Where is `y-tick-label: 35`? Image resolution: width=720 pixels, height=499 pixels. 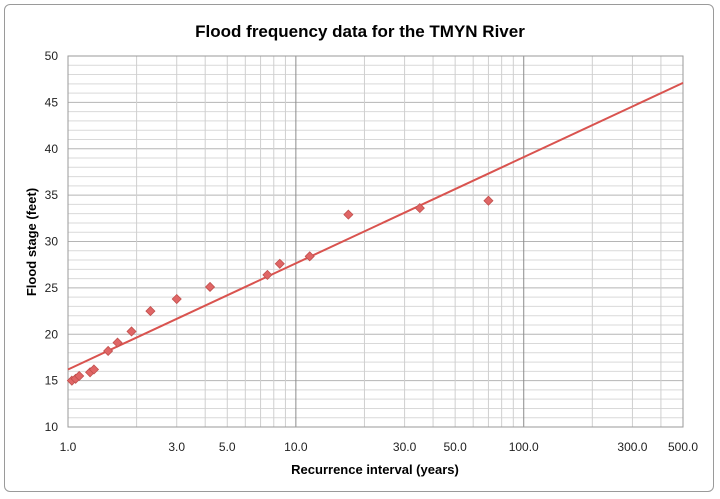 y-tick-label: 35 is located at coordinates (52, 195).